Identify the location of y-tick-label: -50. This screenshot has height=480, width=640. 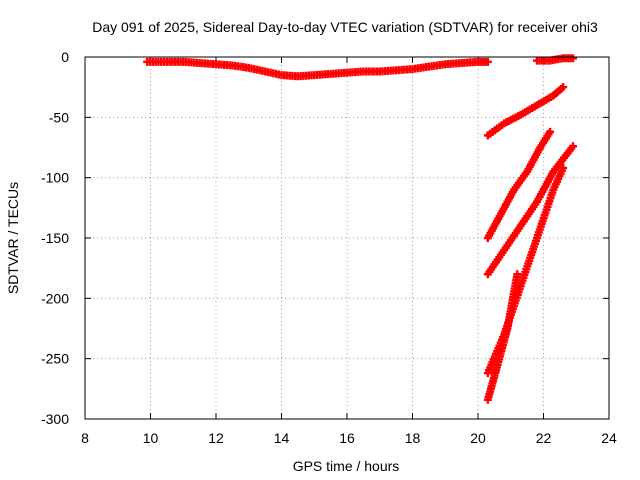
(59, 117).